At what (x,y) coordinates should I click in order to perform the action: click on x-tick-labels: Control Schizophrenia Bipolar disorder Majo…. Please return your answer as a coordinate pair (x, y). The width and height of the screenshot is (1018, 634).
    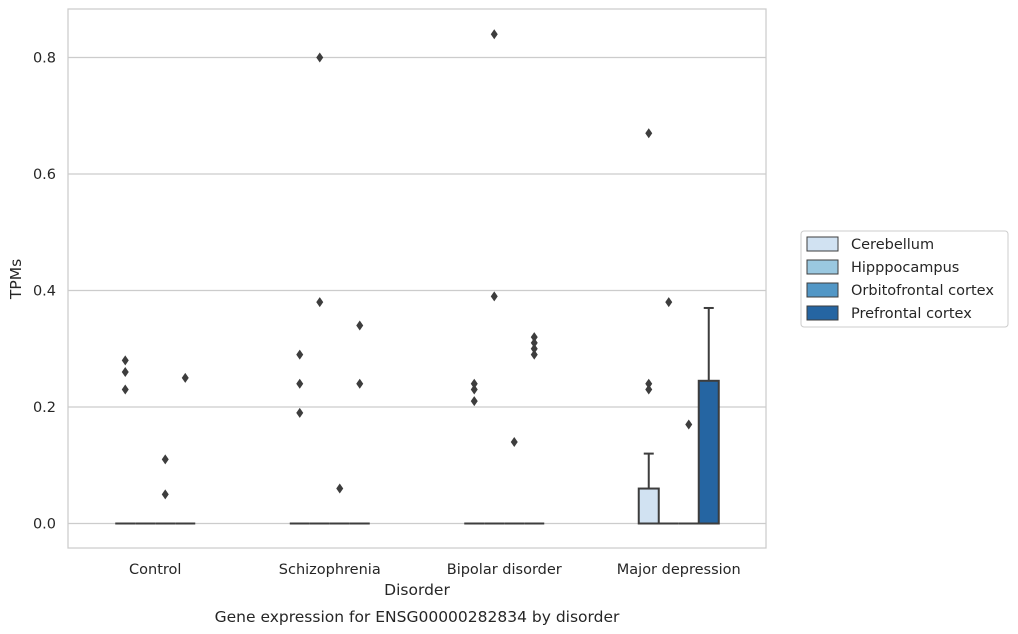
    Looking at the image, I should click on (435, 570).